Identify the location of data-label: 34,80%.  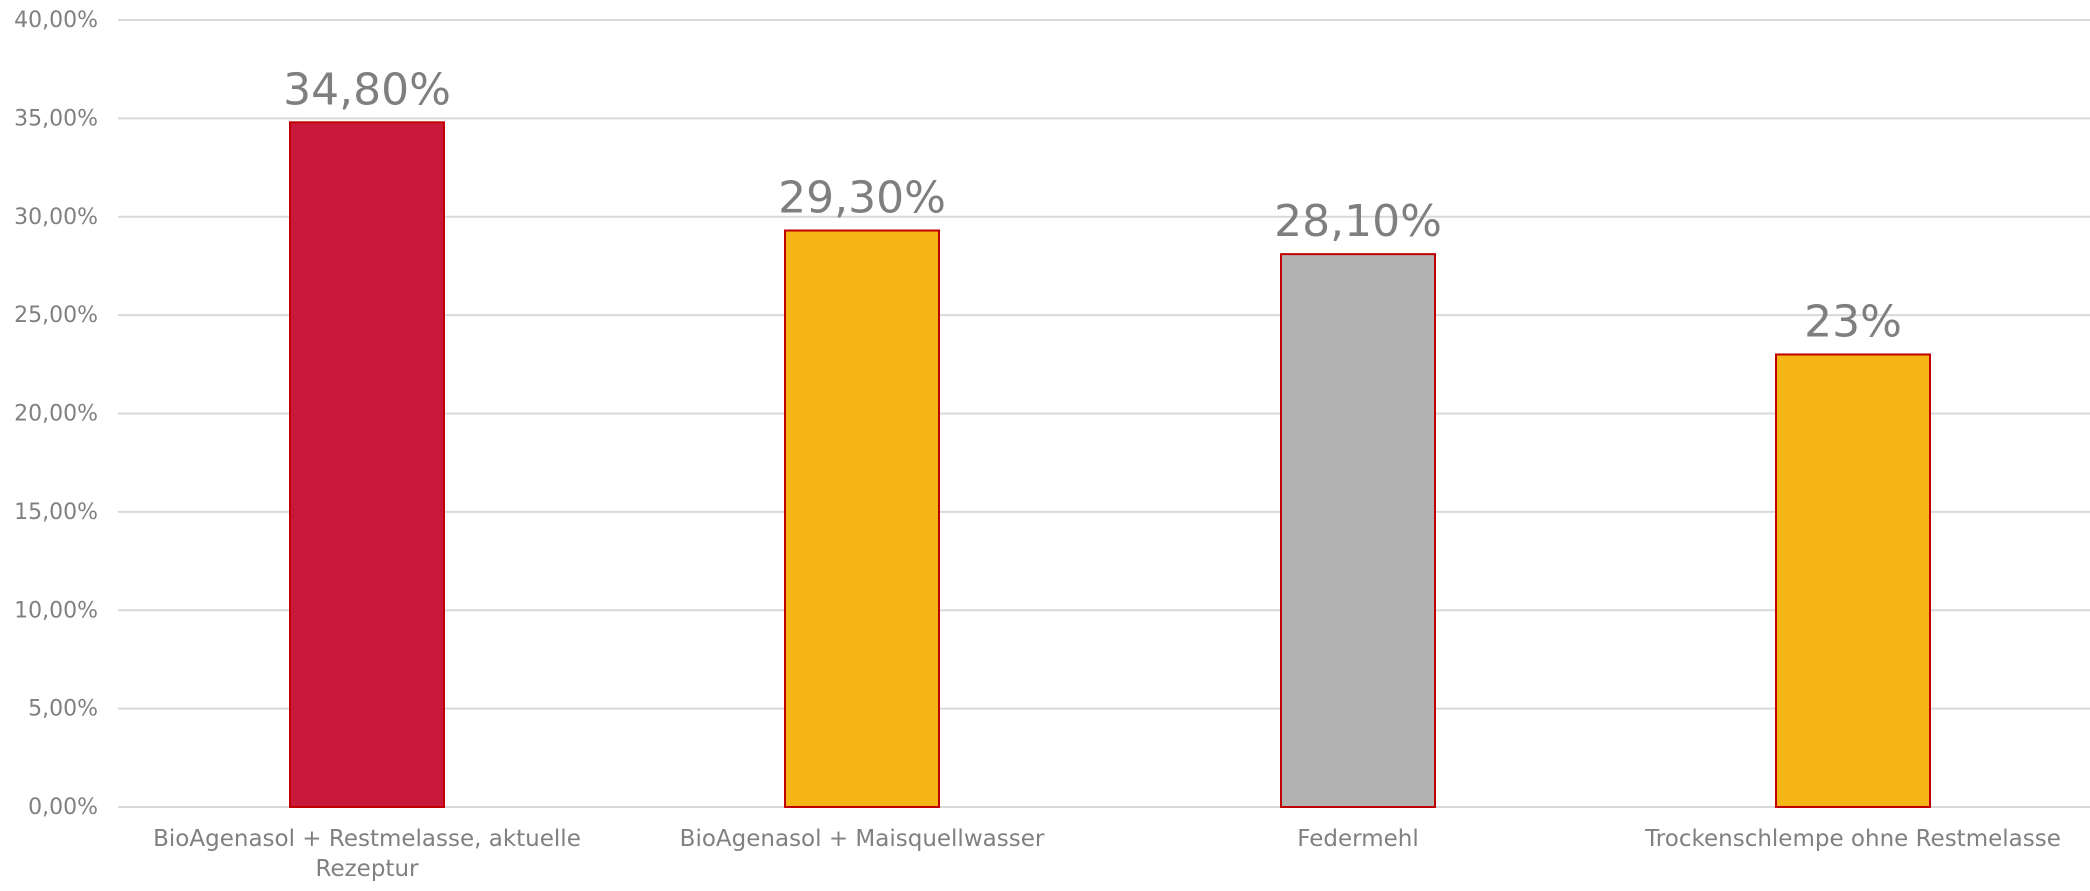
(367, 89).